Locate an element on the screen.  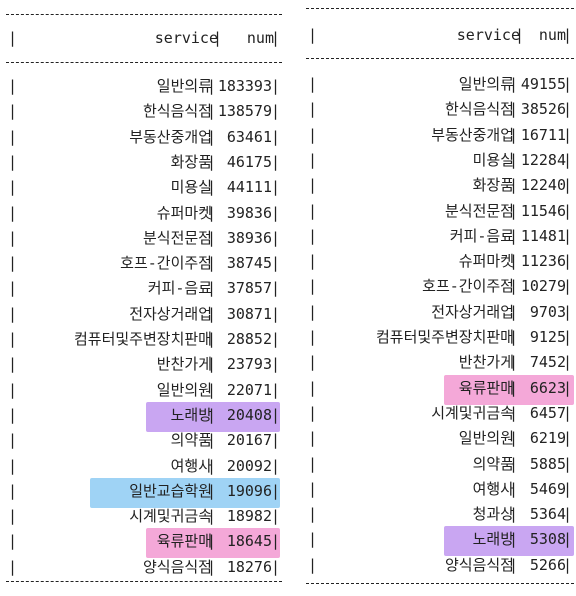
num-cell: 38526 is located at coordinates (543, 109).